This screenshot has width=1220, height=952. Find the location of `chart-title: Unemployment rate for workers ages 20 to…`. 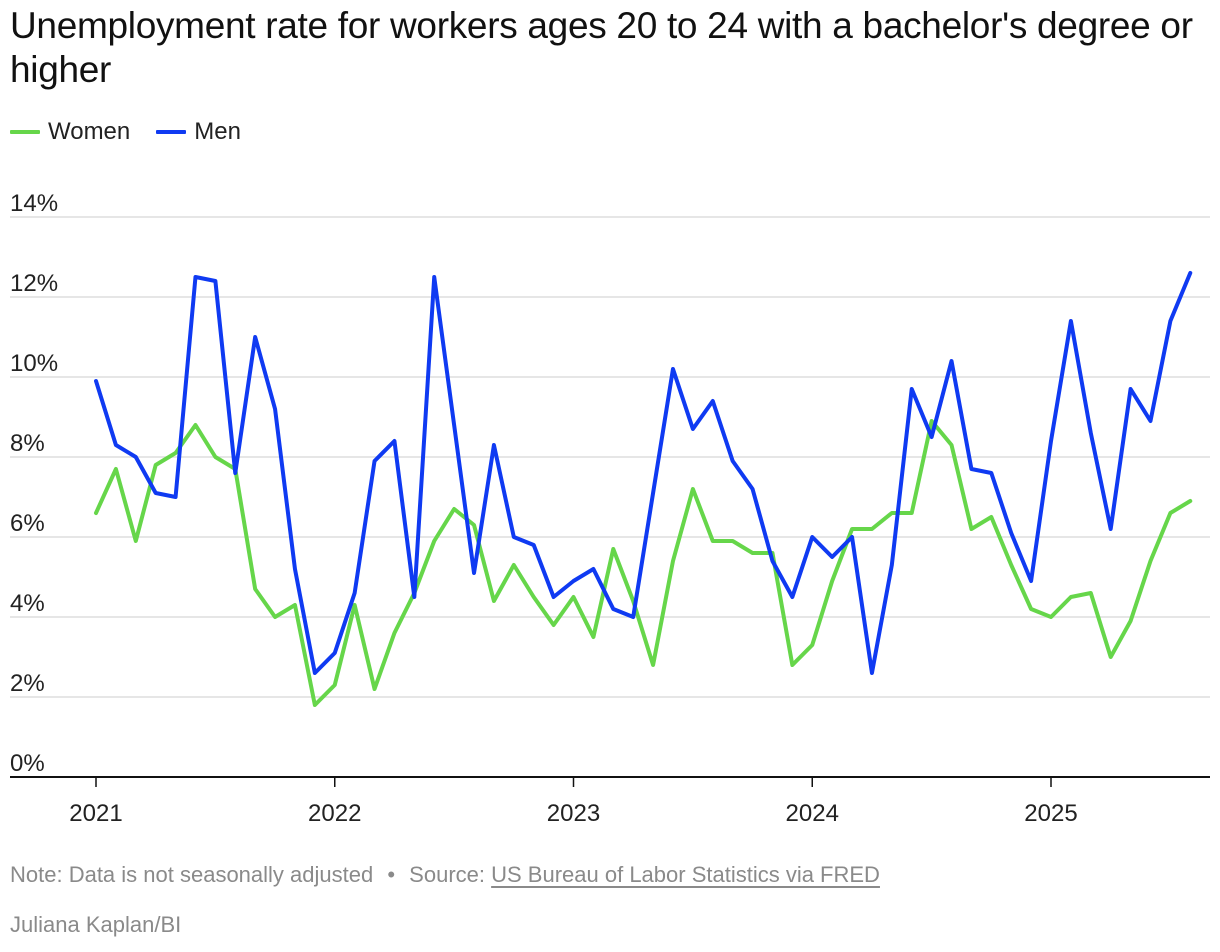

chart-title: Unemployment rate for workers ages 20 to… is located at coordinates (601, 47).